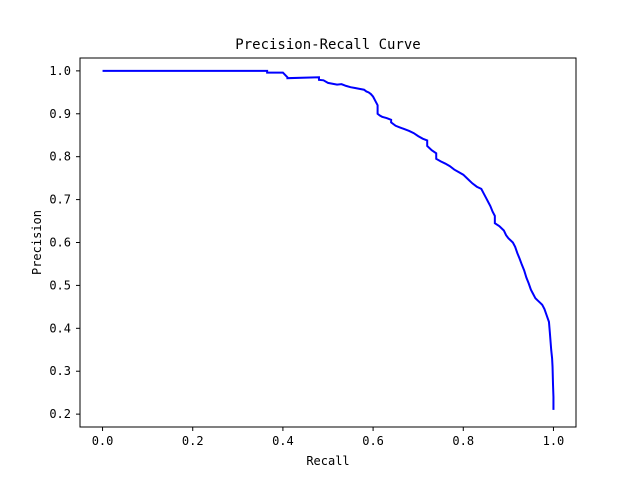  What do you see at coordinates (60, 371) in the screenshot?
I see `y-tick-label: 0.3` at bounding box center [60, 371].